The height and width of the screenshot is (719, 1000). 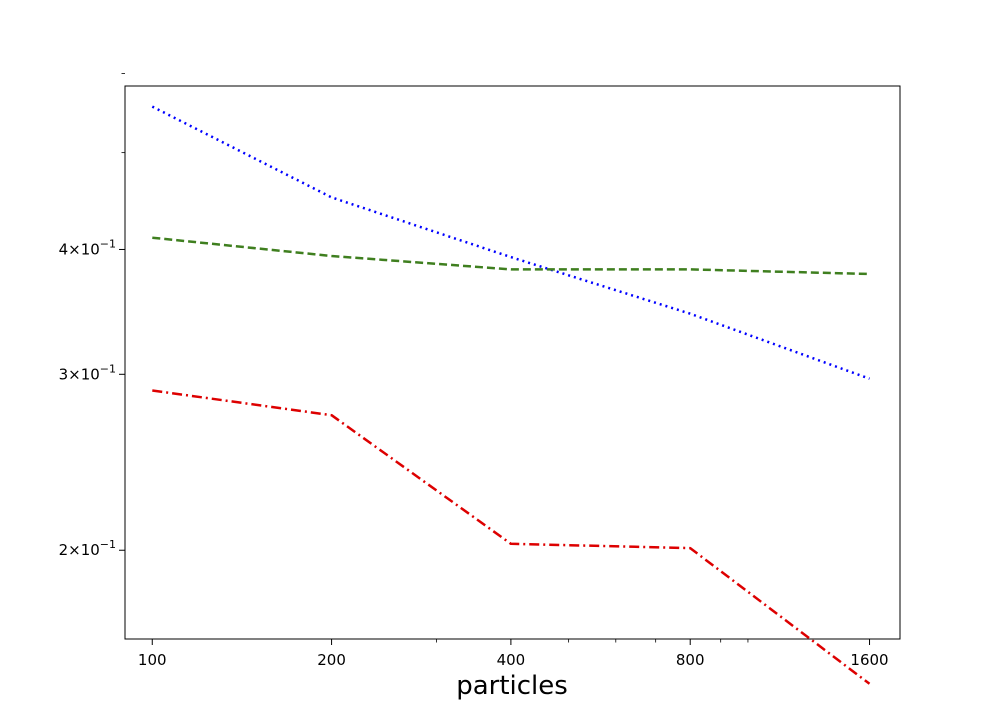 I want to click on x-minor-ticks, so click(x=592, y=641).